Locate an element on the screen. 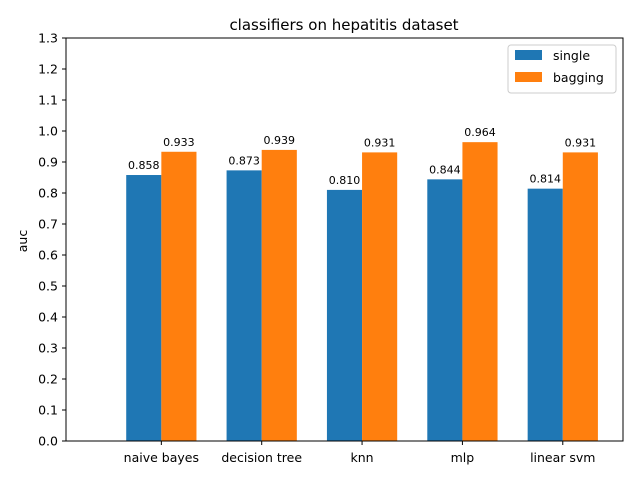 Image resolution: width=640 pixels, height=480 pixels. y-tick-label: 0.1 is located at coordinates (48, 410).